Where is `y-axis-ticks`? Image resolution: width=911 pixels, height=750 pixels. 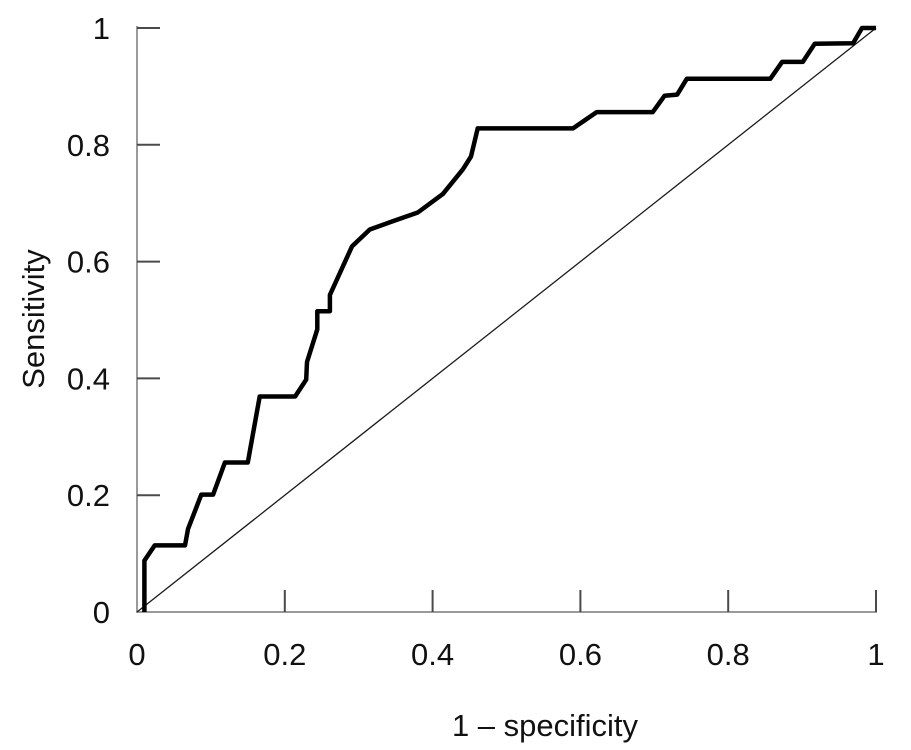 y-axis-ticks is located at coordinates (148, 262).